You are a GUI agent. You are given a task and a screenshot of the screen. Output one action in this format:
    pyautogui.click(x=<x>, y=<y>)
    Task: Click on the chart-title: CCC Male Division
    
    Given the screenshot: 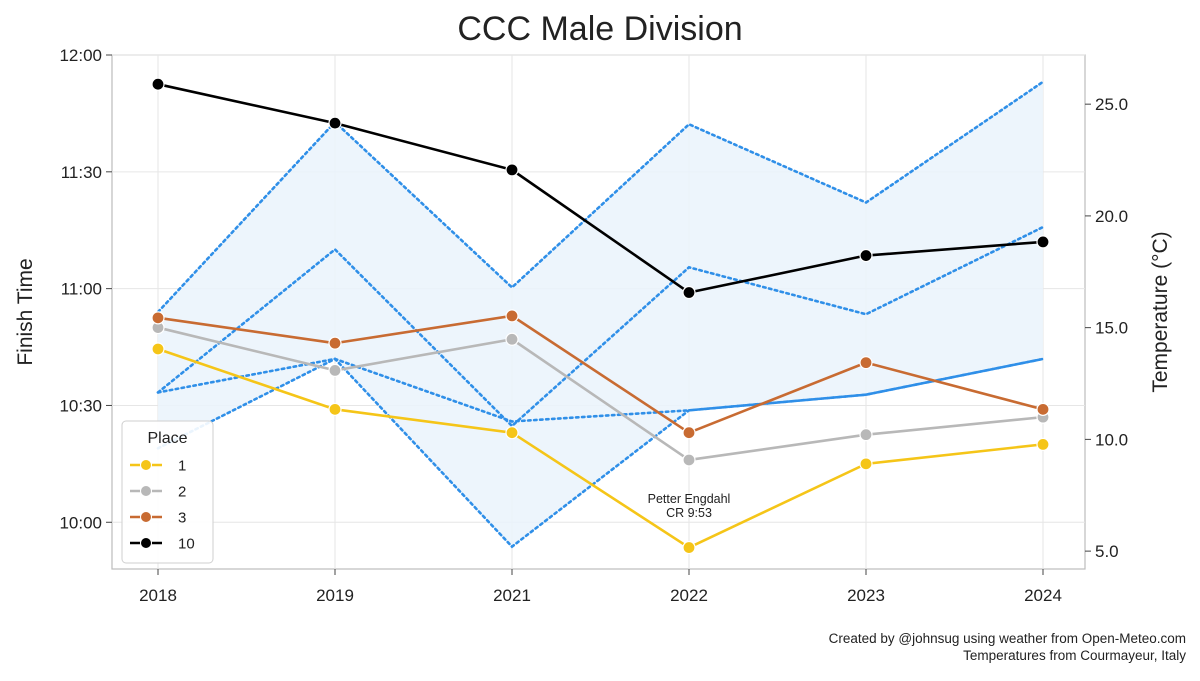 What is the action you would take?
    pyautogui.click(x=599, y=29)
    